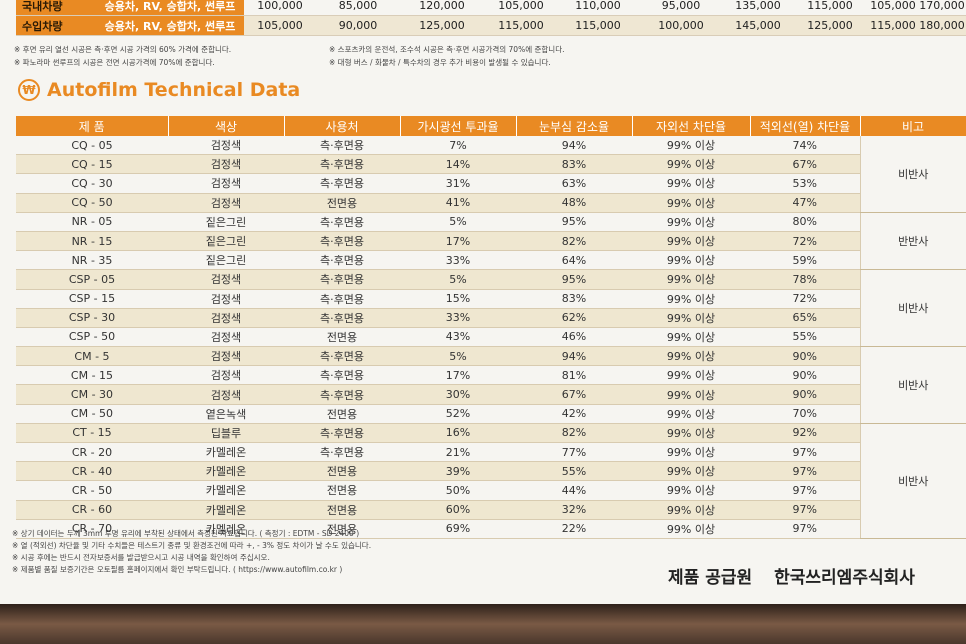 This screenshot has width=966, height=644. I want to click on product-cell: CSP - 15, so click(92, 299).